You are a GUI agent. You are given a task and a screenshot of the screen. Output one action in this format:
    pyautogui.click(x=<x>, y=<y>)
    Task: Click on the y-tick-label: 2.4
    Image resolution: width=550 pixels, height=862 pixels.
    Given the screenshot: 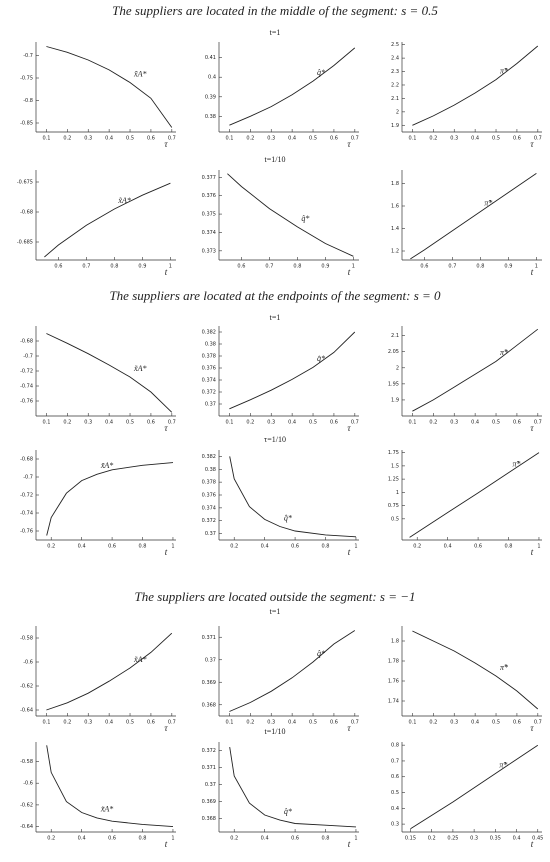 What is the action you would take?
    pyautogui.click(x=395, y=59)
    